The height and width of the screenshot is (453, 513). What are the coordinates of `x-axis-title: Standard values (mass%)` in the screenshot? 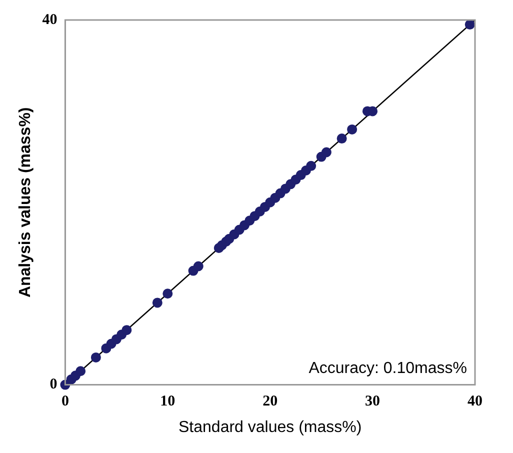 It's located at (270, 427).